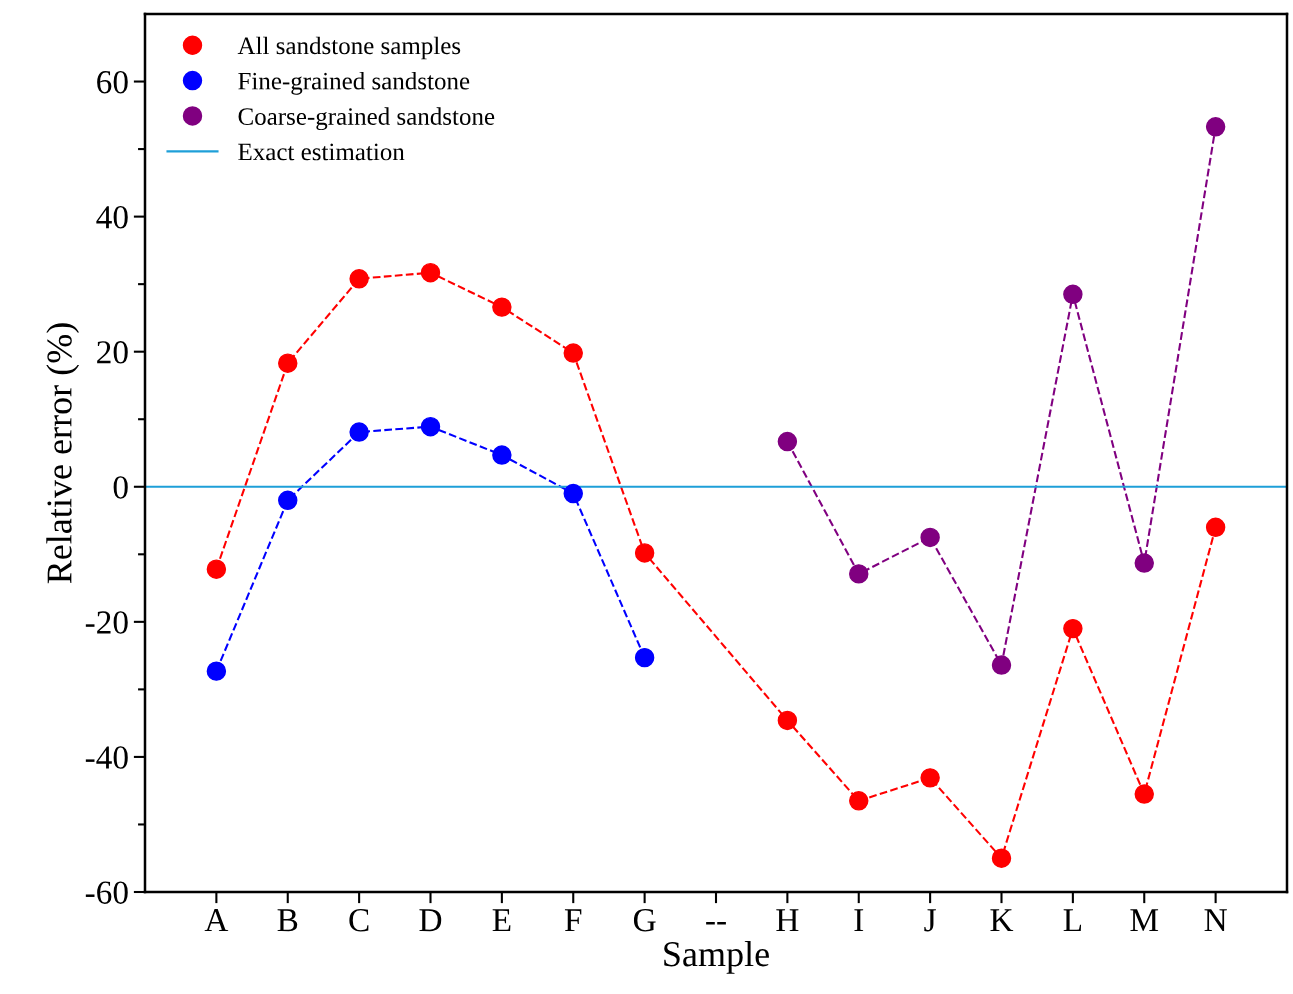 This screenshot has height=994, width=1293. I want to click on x-tick-label: I, so click(859, 920).